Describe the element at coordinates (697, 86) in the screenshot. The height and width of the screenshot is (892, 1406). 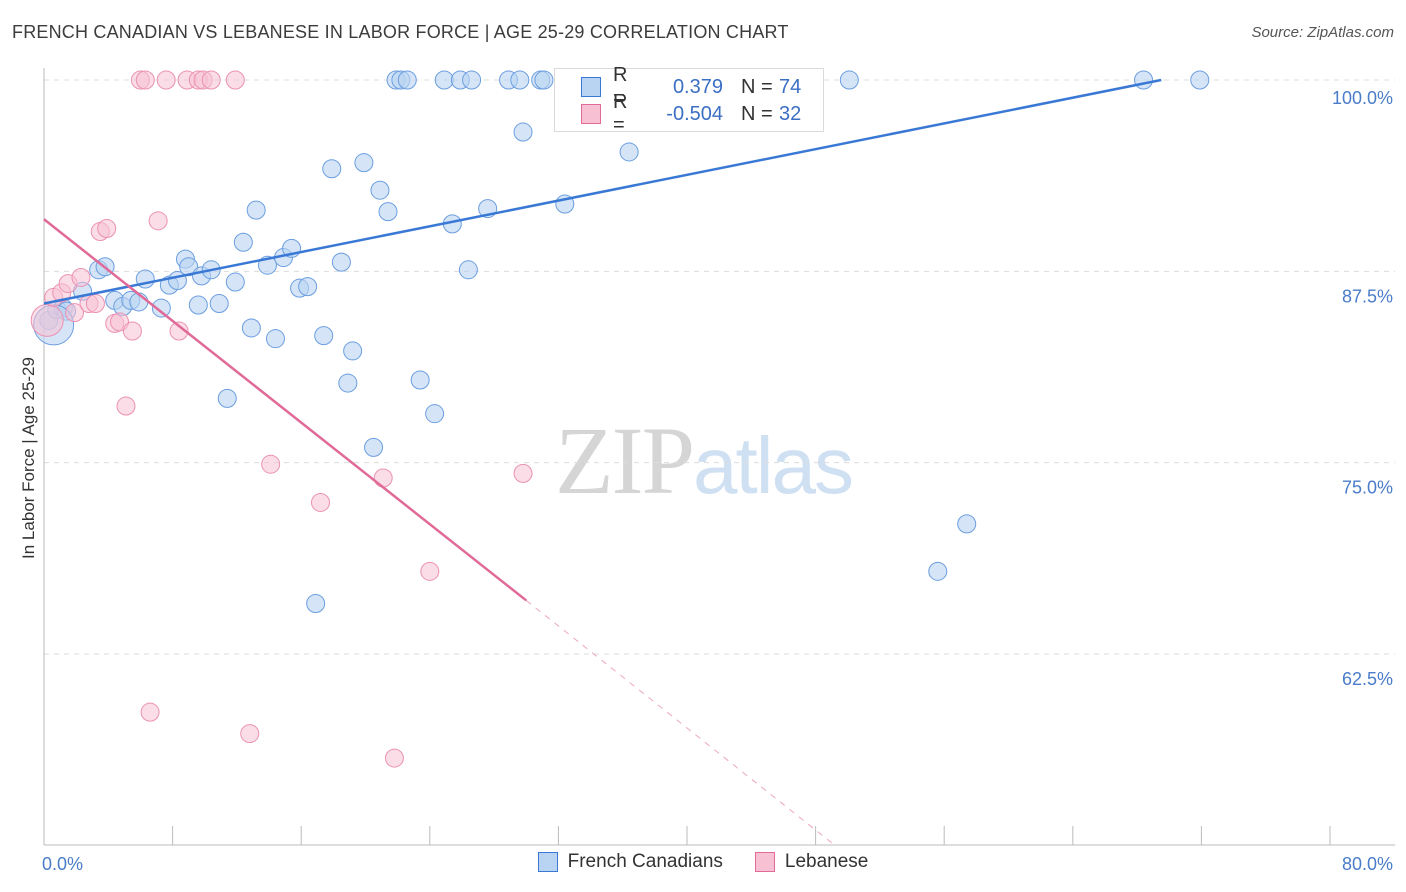
I see `legend-r-value-french: 0.379` at that location.